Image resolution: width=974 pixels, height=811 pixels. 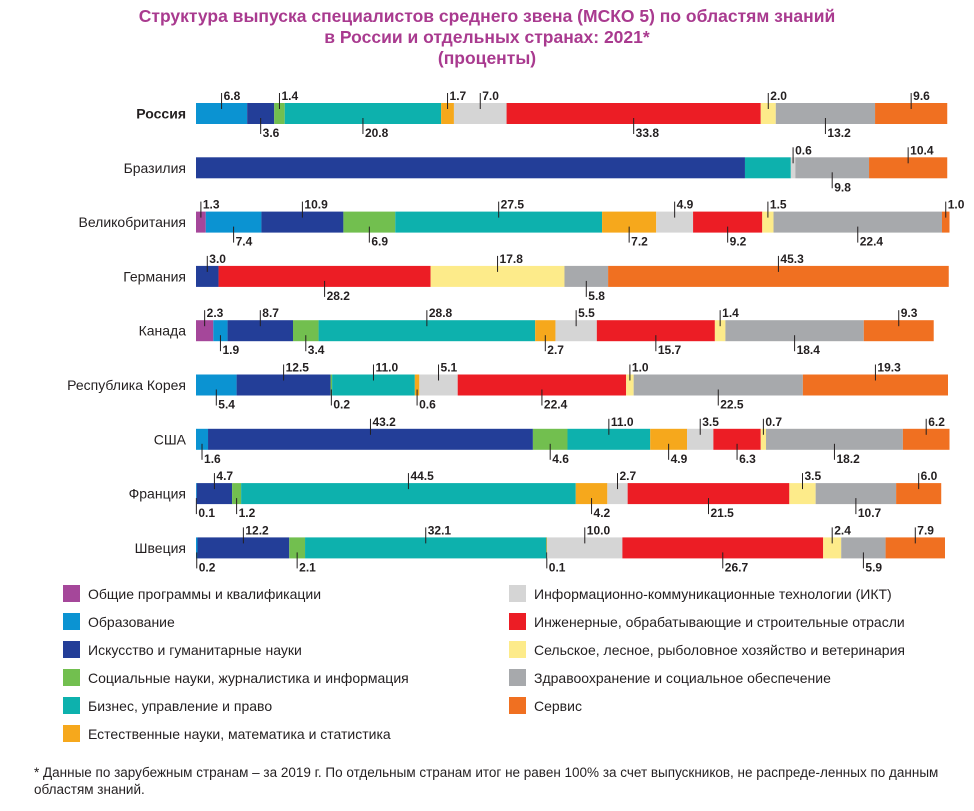 I want to click on data-label: 2.4, so click(x=842, y=530).